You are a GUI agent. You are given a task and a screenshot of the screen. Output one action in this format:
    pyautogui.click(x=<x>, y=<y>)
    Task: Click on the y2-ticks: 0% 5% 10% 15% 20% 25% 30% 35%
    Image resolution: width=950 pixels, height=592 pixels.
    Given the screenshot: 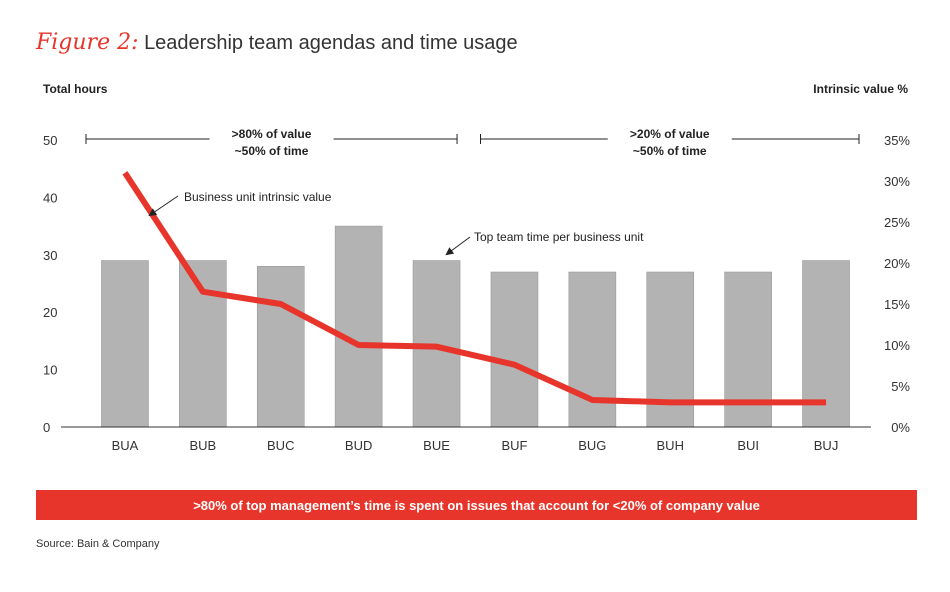 What is the action you would take?
    pyautogui.click(x=897, y=284)
    